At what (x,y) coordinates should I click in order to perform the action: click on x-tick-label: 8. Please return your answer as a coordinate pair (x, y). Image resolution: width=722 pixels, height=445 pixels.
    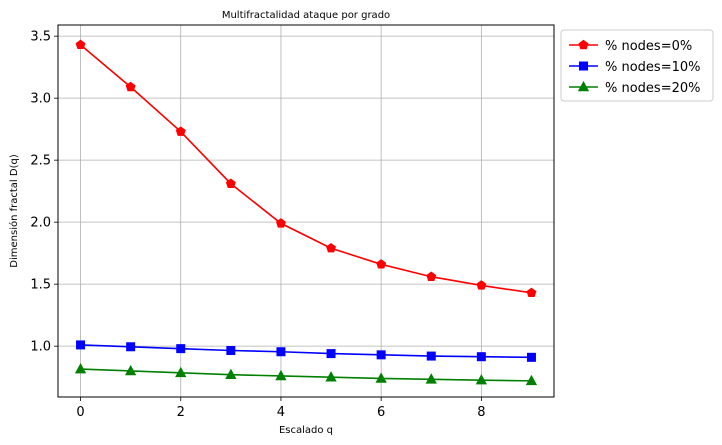
    Looking at the image, I should click on (481, 412).